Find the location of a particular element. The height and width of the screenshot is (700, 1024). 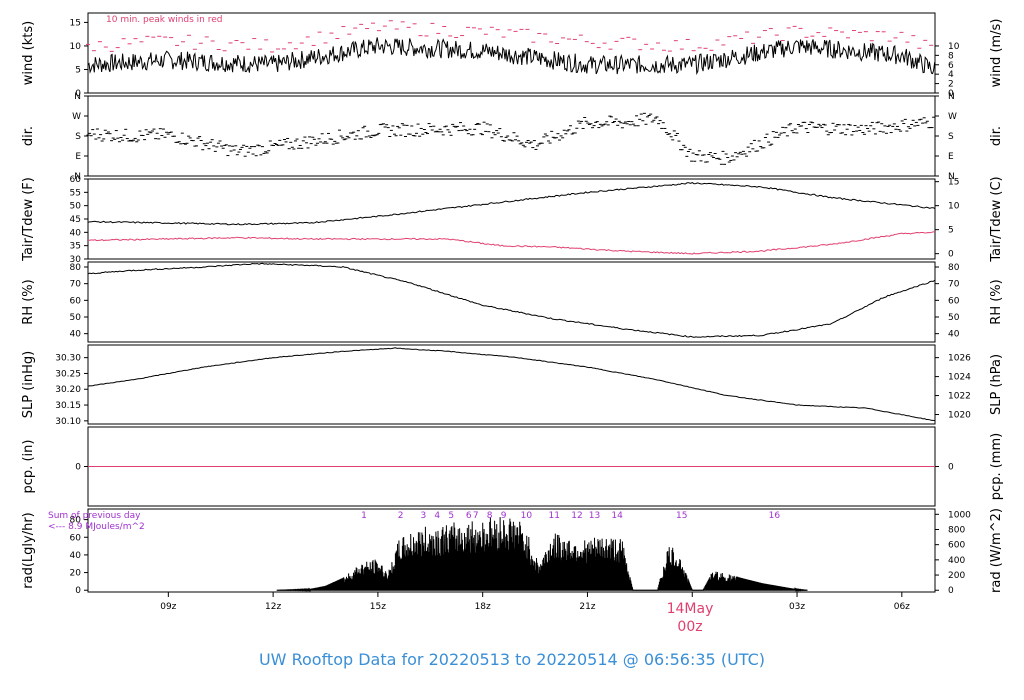

panel-frame-rh is located at coordinates (511, 302).